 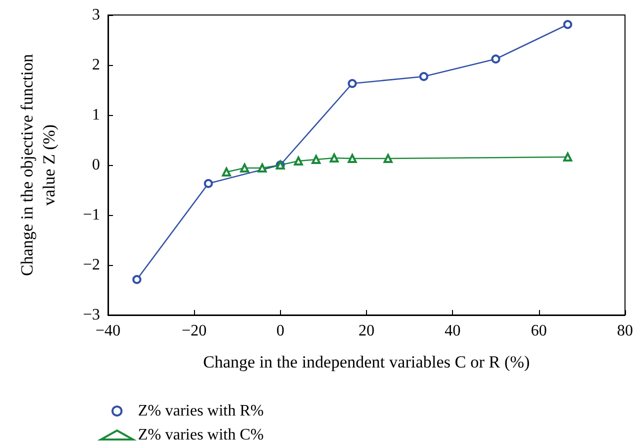 What do you see at coordinates (91, 315) in the screenshot?
I see `y-tick-label: −3` at bounding box center [91, 315].